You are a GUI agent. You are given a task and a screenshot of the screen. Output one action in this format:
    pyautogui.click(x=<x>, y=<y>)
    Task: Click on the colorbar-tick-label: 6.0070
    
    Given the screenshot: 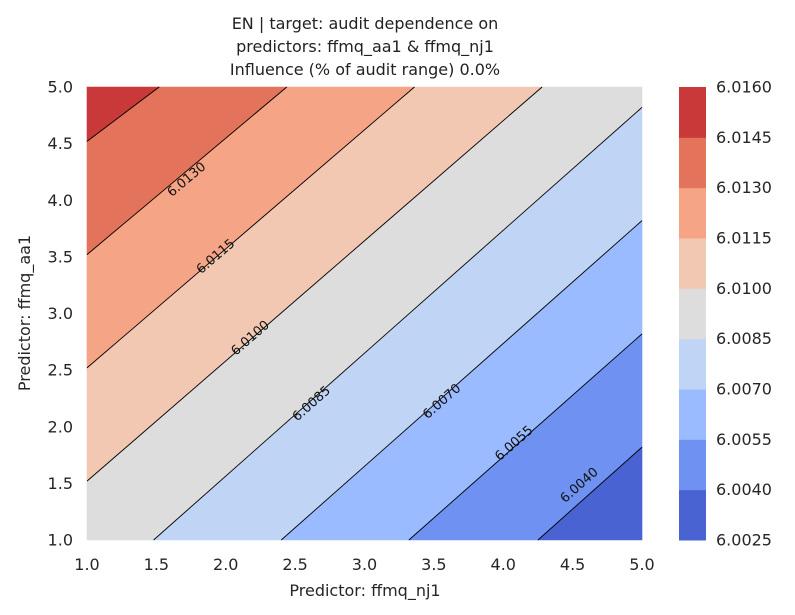 What is the action you would take?
    pyautogui.click(x=744, y=389)
    